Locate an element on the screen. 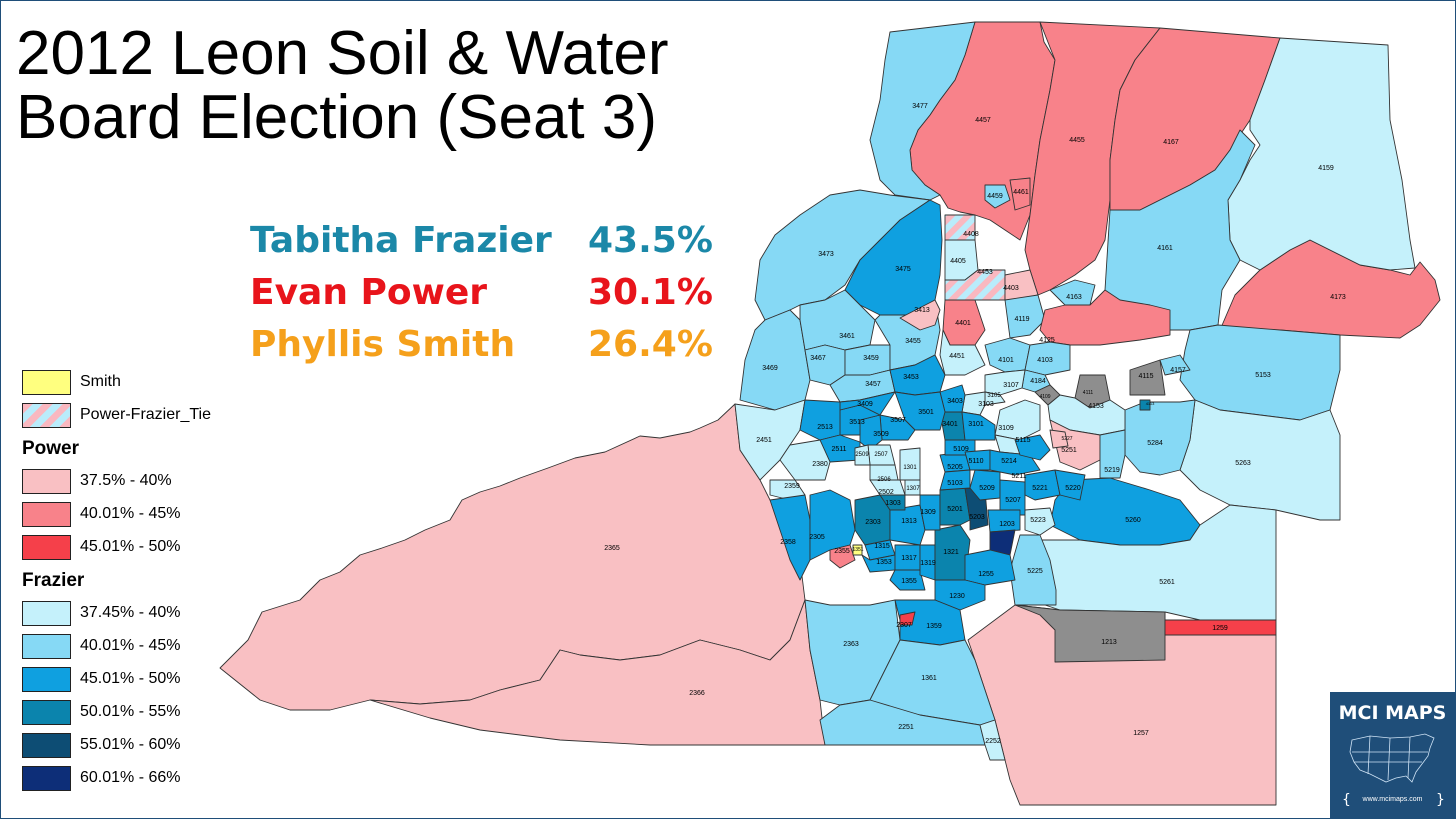 The height and width of the screenshot is (819, 1456). candidate-name: Tabitha Frazier is located at coordinates (401, 240).